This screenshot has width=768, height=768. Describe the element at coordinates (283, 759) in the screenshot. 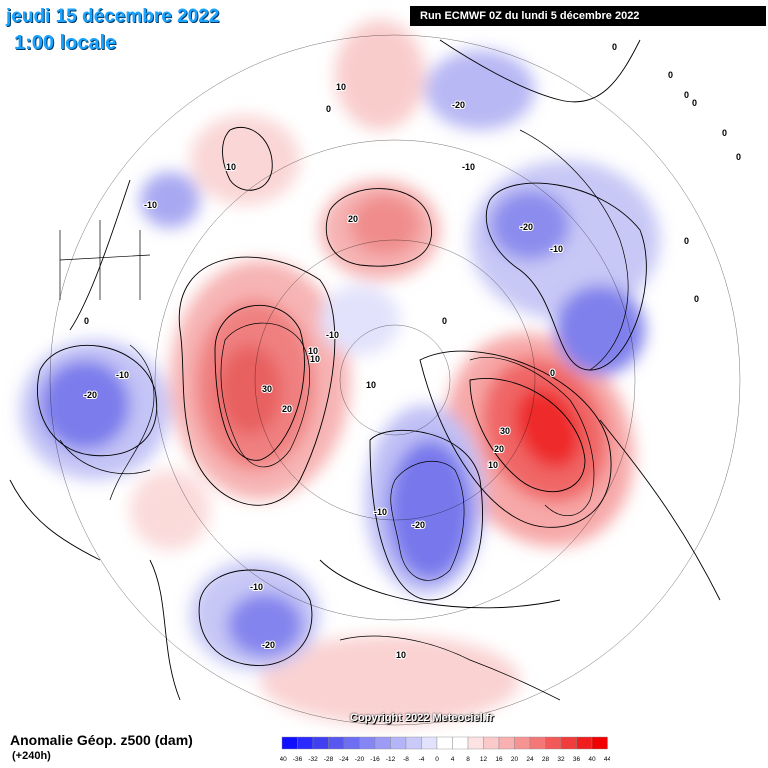

I see `legend-tick-label: -40` at that location.